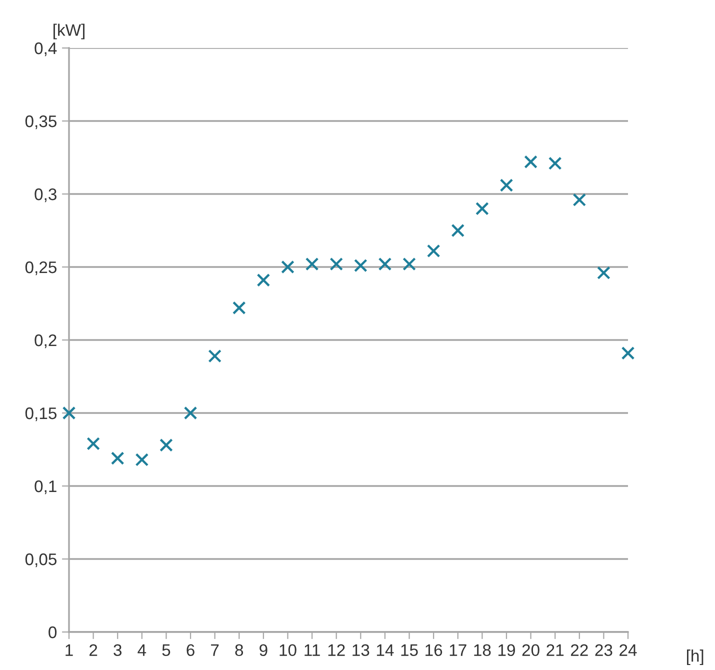  Describe the element at coordinates (45, 195) in the screenshot. I see `y-tick-label: 0,3` at that location.